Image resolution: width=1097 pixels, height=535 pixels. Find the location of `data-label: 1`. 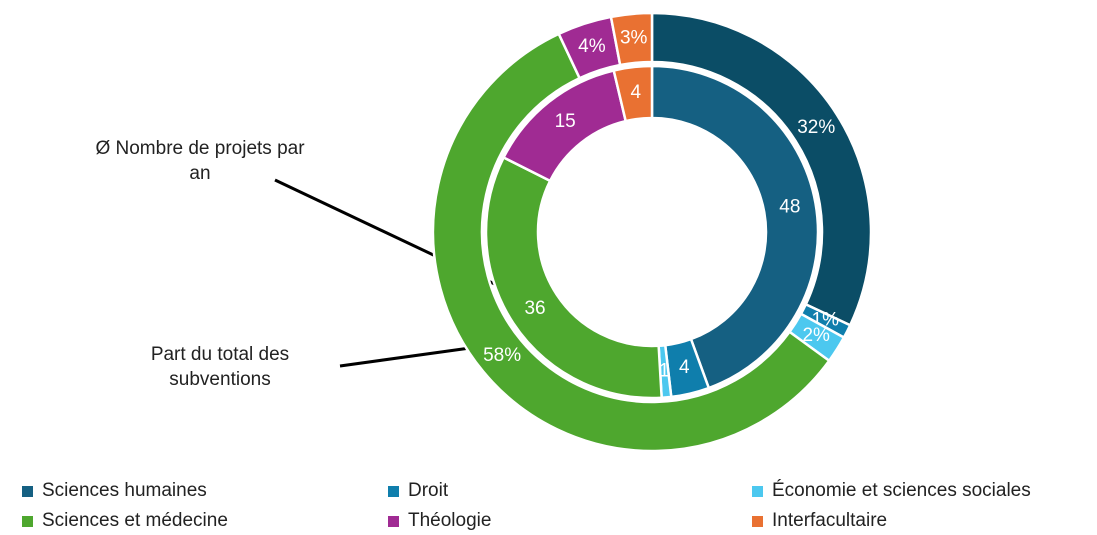

data-label: 1 is located at coordinates (664, 370).